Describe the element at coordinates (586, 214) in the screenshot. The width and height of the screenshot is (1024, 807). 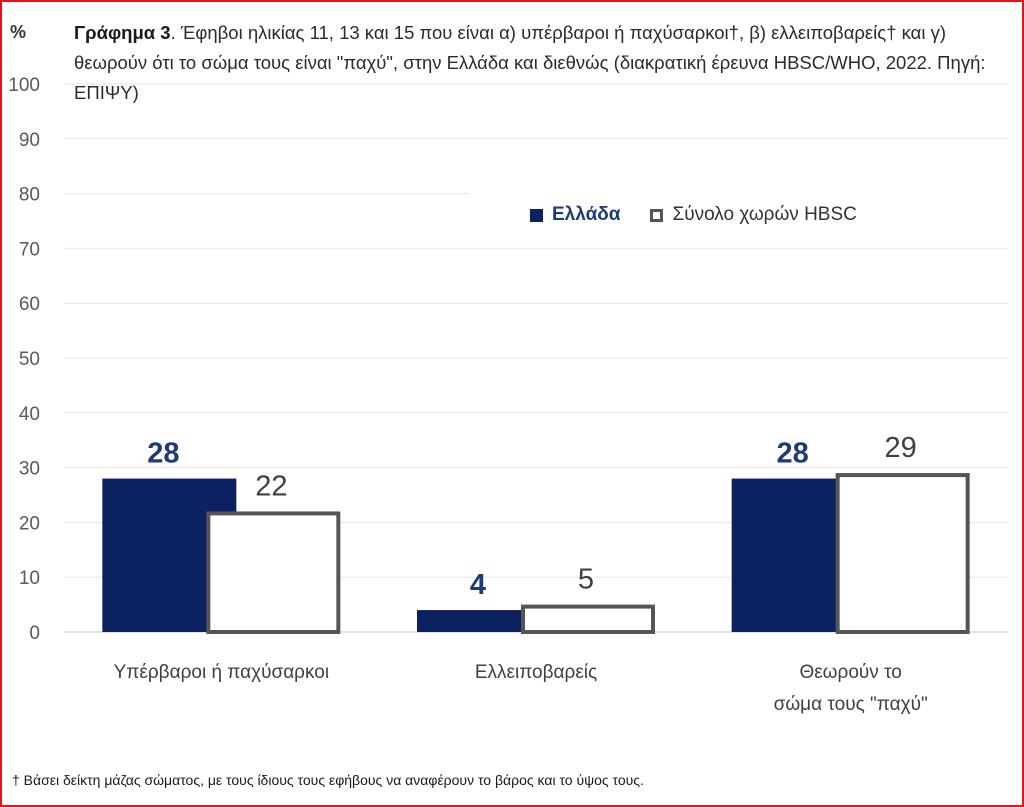
I see `legend-label-greece: Ελλάδα` at that location.